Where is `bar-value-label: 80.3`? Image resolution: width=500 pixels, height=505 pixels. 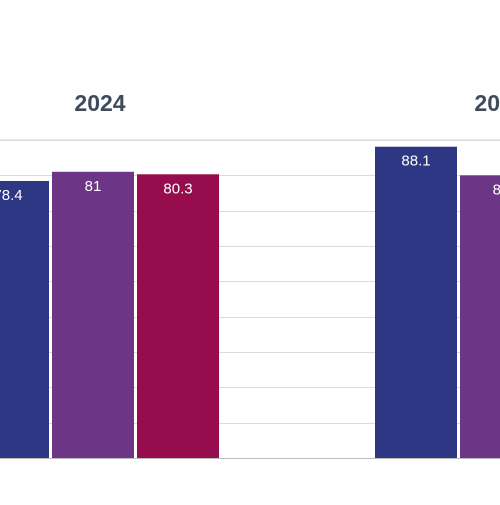 bar-value-label: 80.3 is located at coordinates (177, 188).